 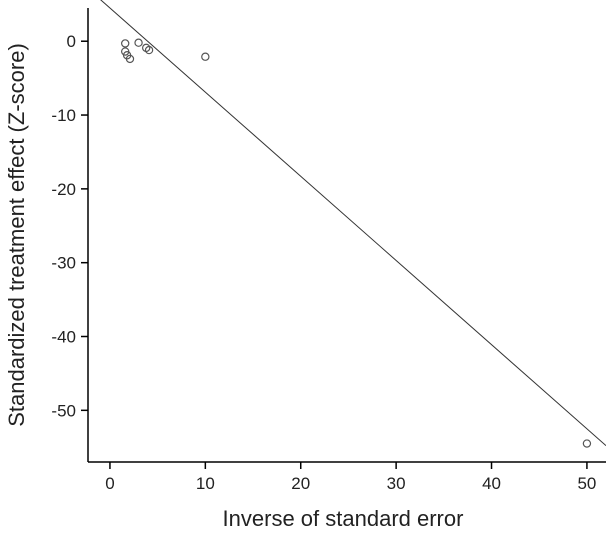 I want to click on x-axis-title: Inverse of standard error, so click(x=343, y=518).